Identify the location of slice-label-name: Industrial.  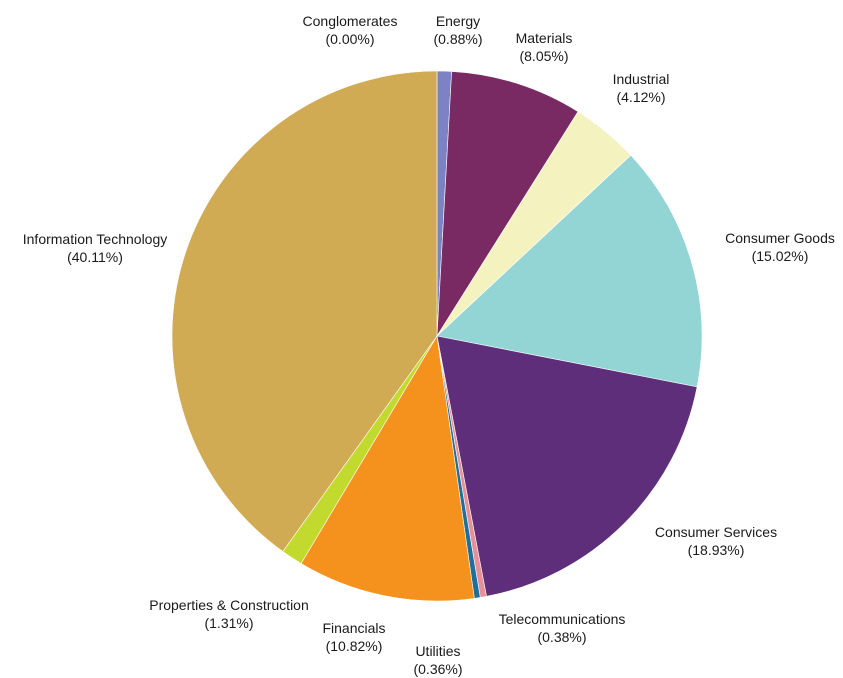
(641, 79).